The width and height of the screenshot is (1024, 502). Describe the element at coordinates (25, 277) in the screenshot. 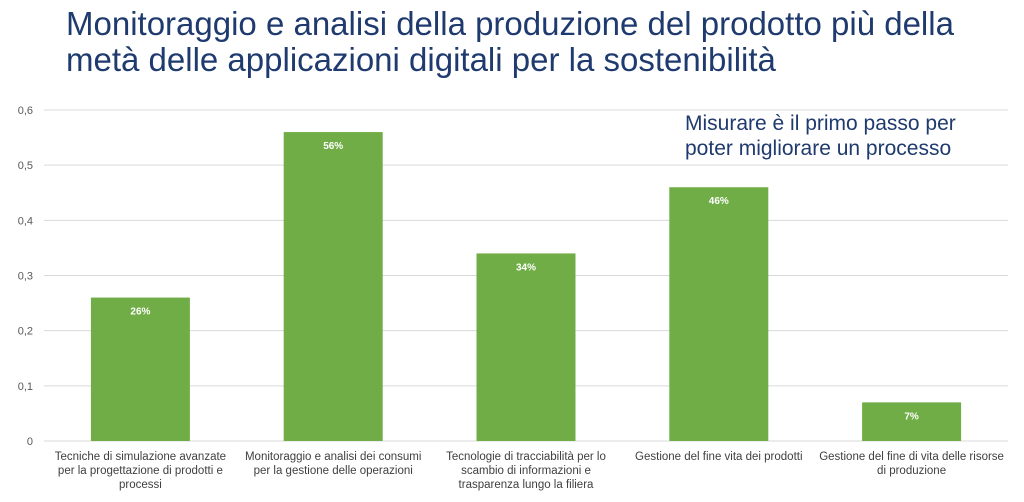

I see `y-tick-label: 0,3` at that location.